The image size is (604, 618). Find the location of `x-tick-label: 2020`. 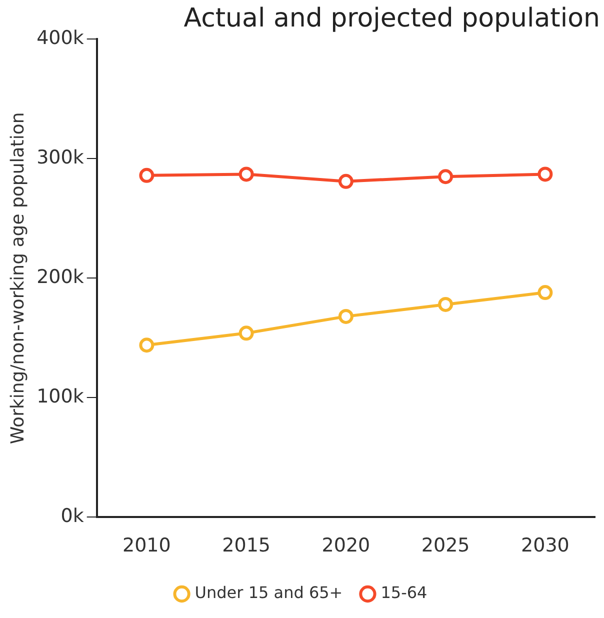

x-tick-label: 2020 is located at coordinates (346, 545).